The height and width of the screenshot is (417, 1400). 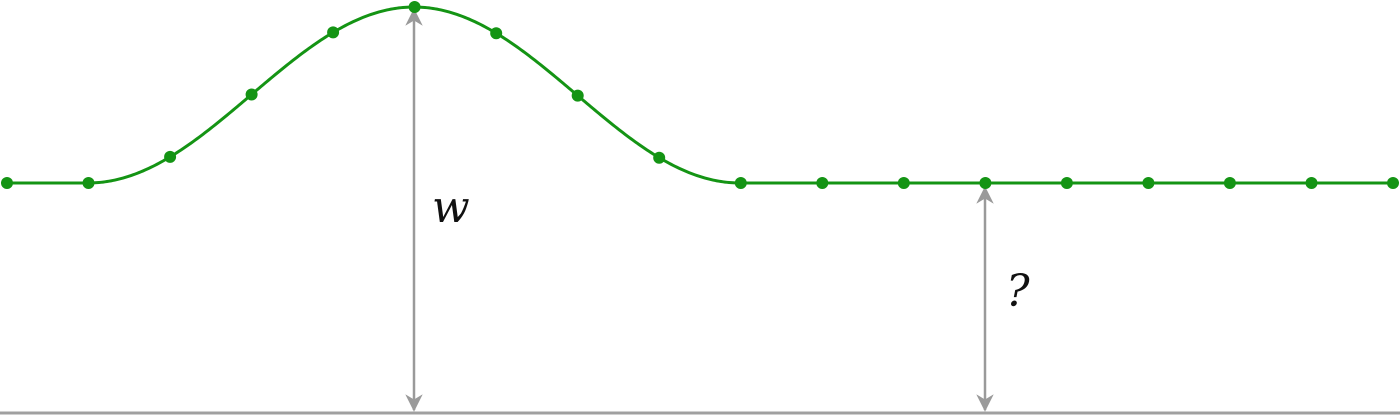 I want to click on peak-height-label: w, so click(x=451, y=207).